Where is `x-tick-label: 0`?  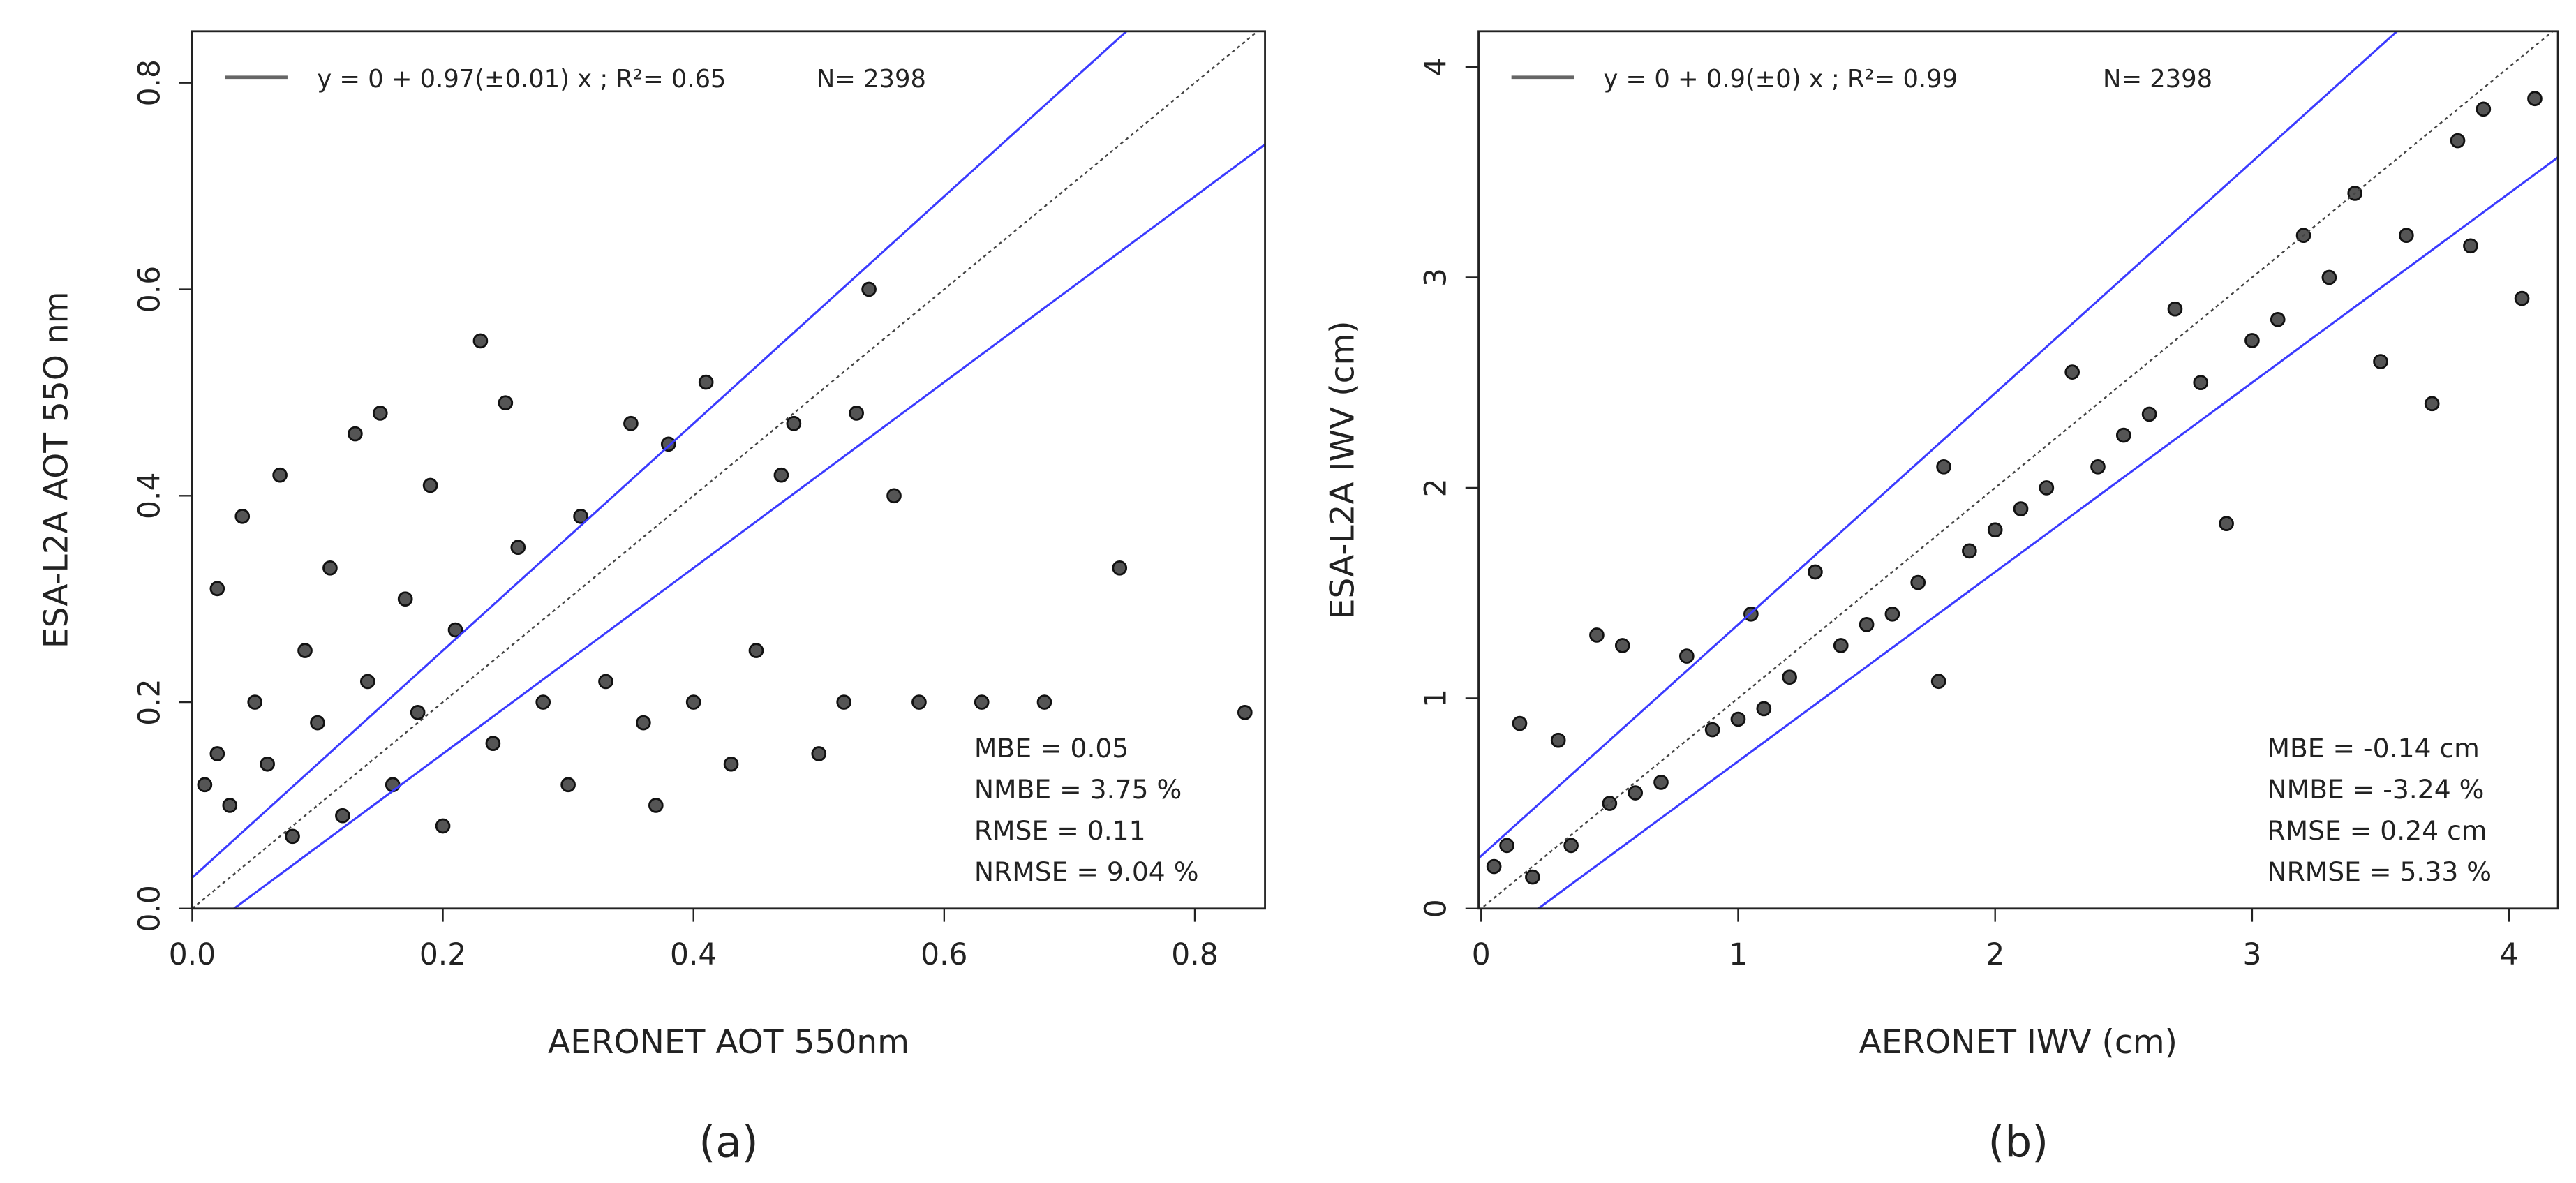 x-tick-label: 0 is located at coordinates (1481, 954).